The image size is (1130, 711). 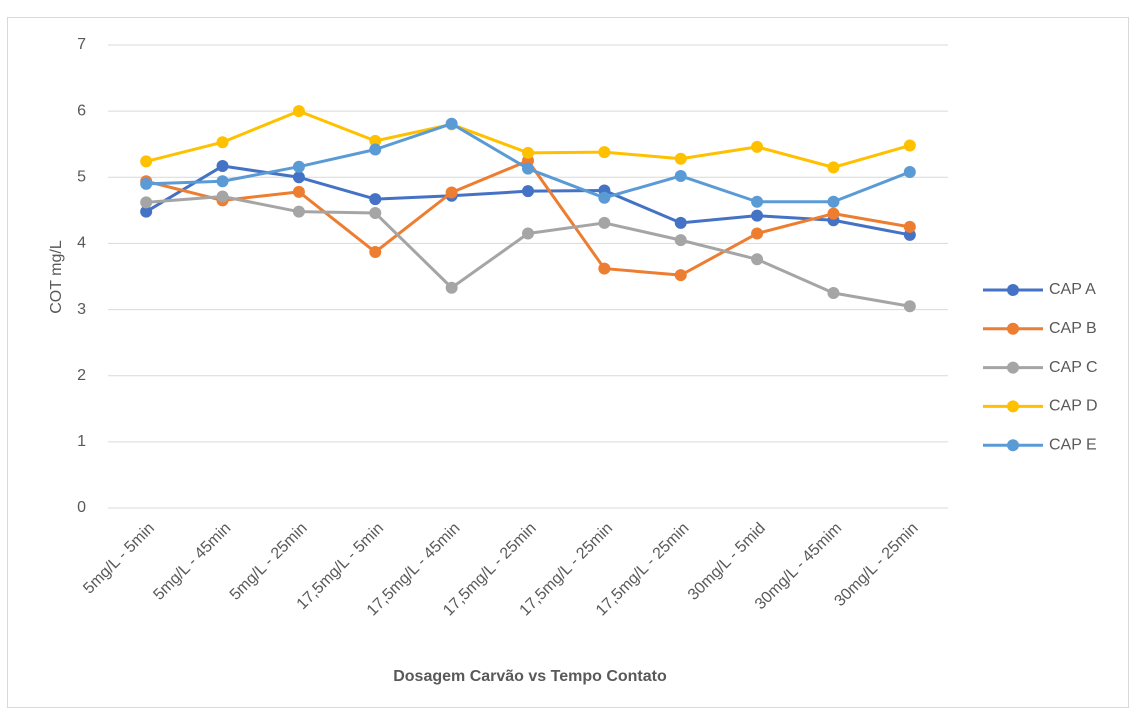 What do you see at coordinates (1073, 367) in the screenshot?
I see `legend-label: CAP C` at bounding box center [1073, 367].